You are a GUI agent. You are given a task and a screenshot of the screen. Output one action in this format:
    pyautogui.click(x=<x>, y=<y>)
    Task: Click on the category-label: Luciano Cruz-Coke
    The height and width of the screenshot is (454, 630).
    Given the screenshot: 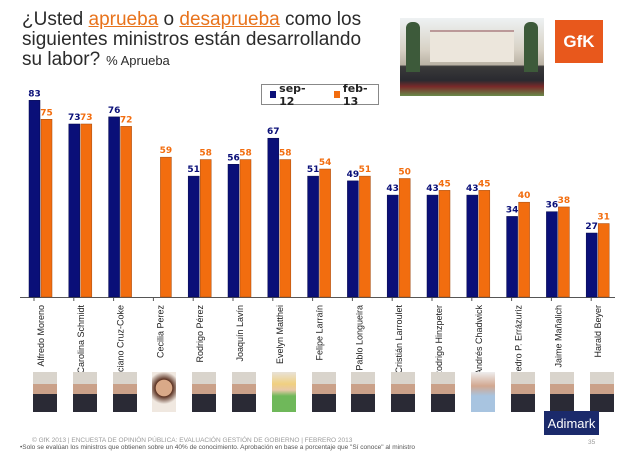 What is the action you would take?
    pyautogui.click(x=121, y=343)
    